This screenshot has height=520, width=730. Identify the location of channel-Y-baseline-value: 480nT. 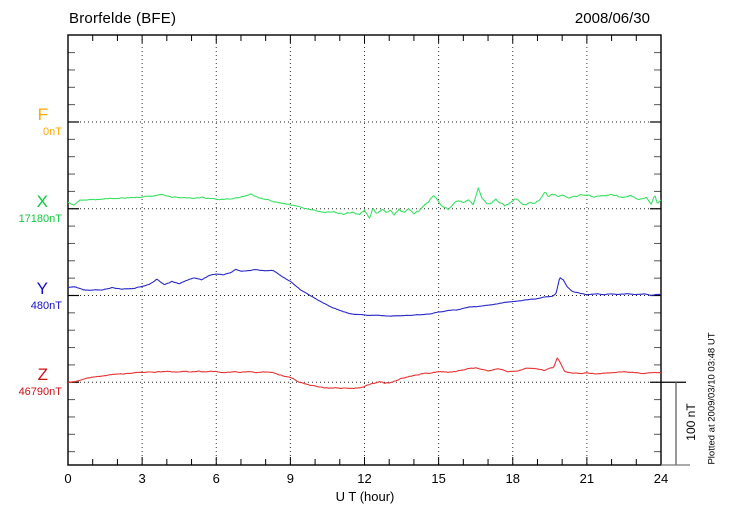
(46, 305).